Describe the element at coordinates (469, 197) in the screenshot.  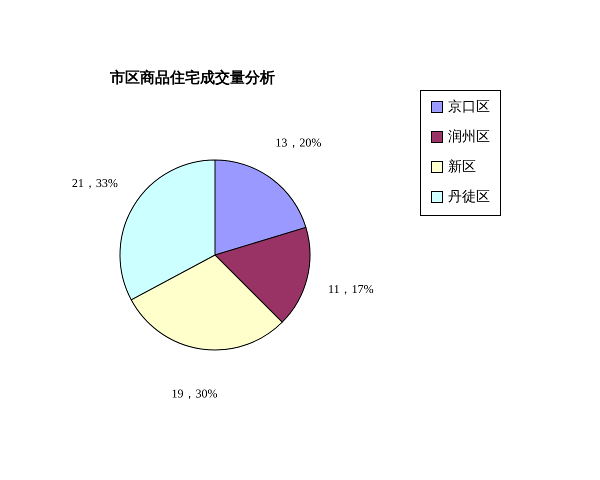
I see `legend-label: 丹徒区` at that location.